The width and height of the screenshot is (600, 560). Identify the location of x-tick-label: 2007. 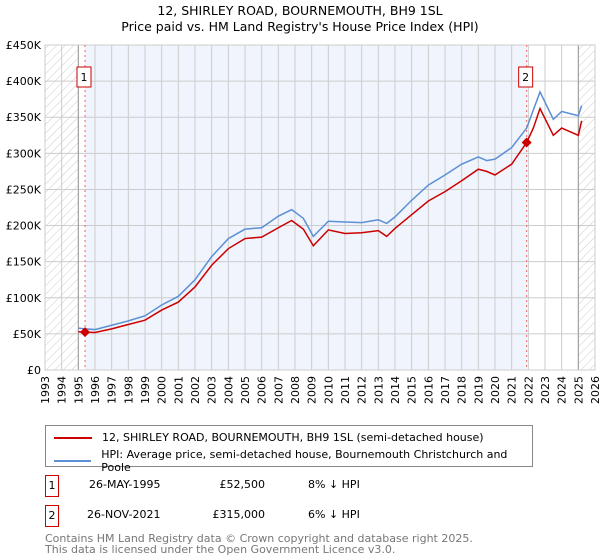
(278, 390).